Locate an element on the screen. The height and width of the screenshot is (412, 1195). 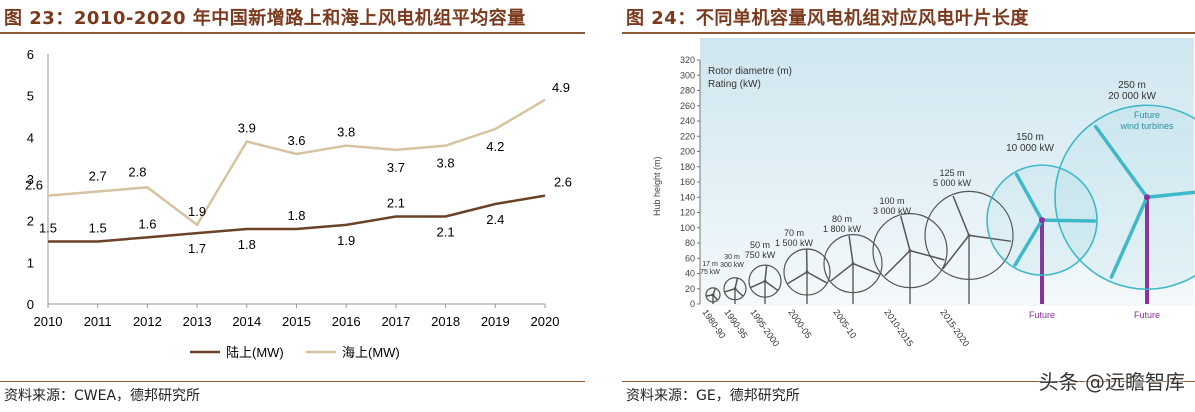
rating-label: 10 000 kW is located at coordinates (1030, 148).